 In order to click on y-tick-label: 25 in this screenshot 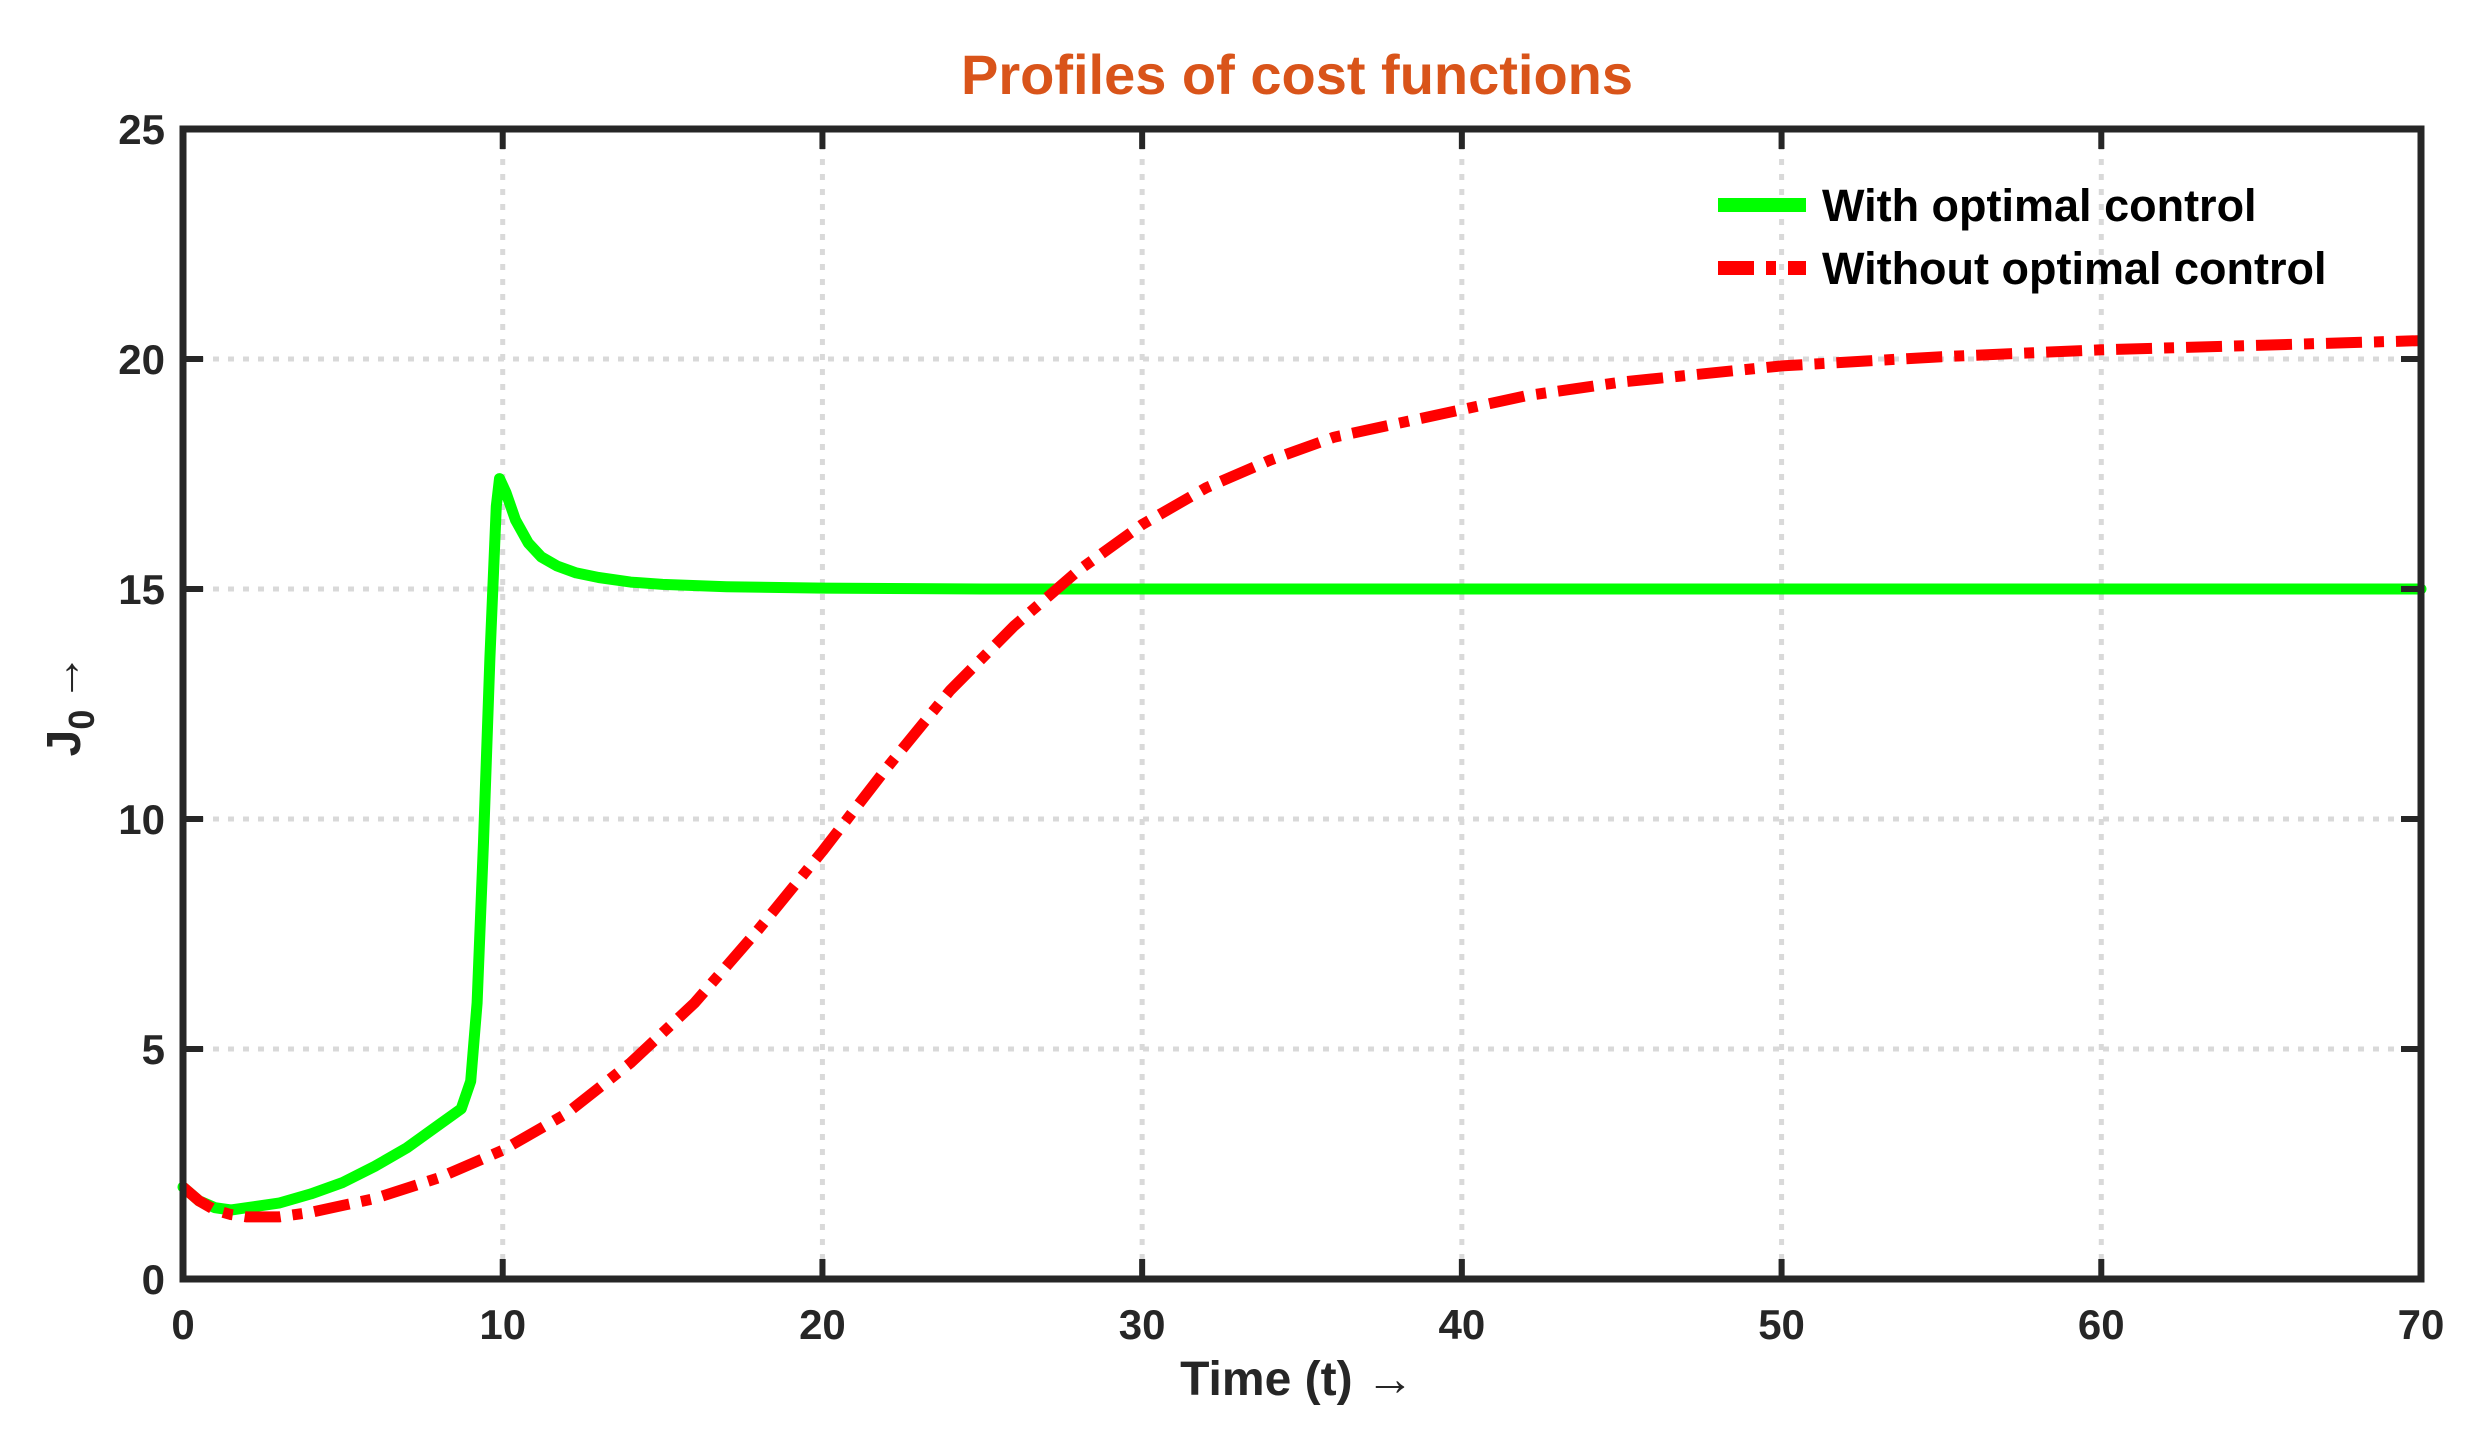, I will do `click(141, 129)`.